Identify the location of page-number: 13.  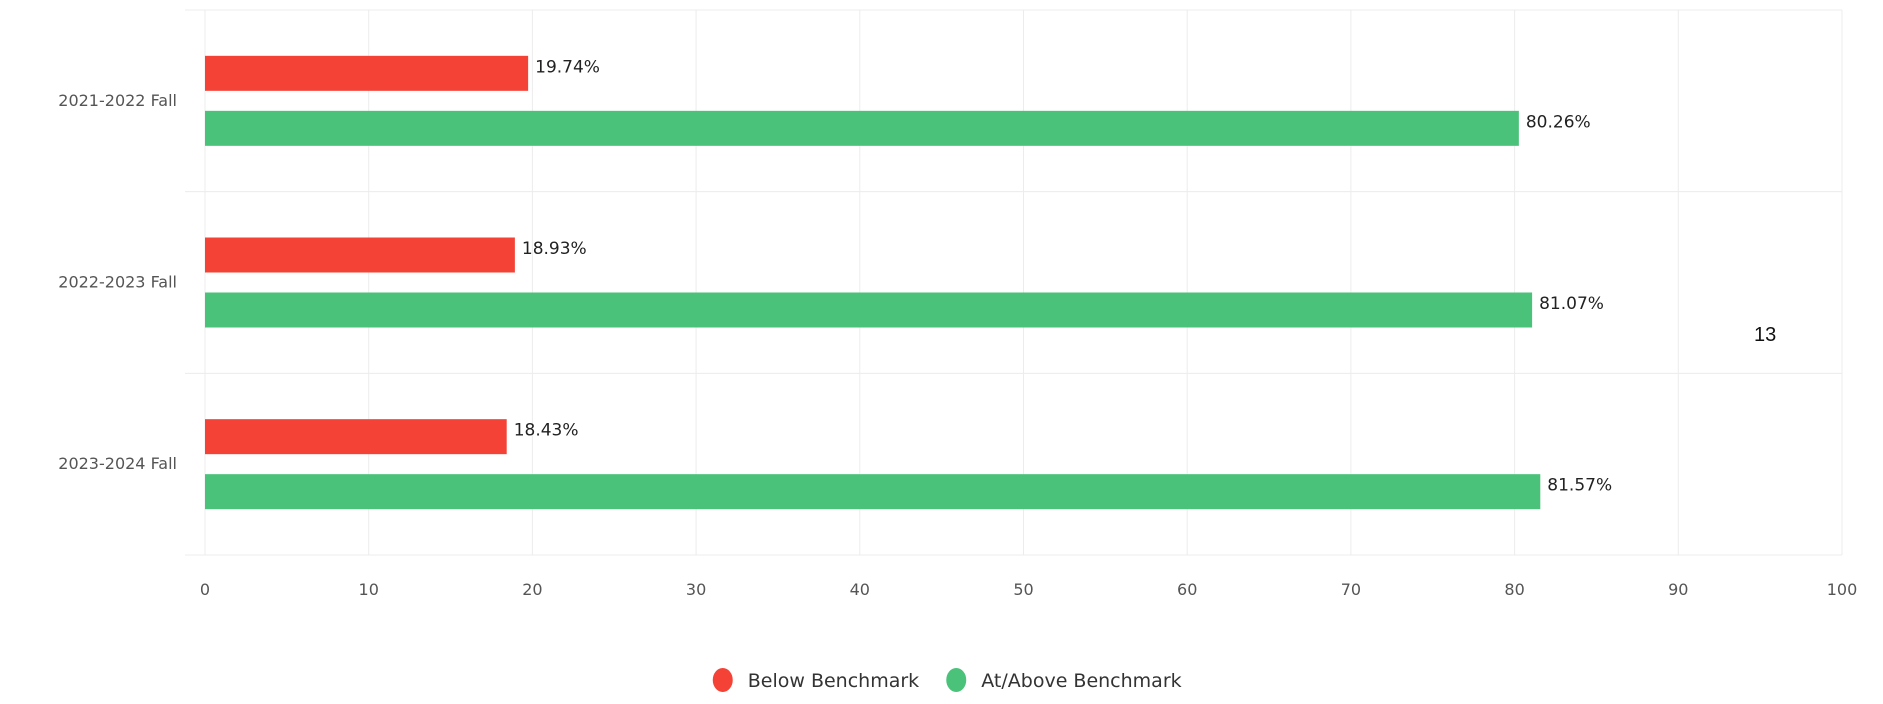
(1765, 335).